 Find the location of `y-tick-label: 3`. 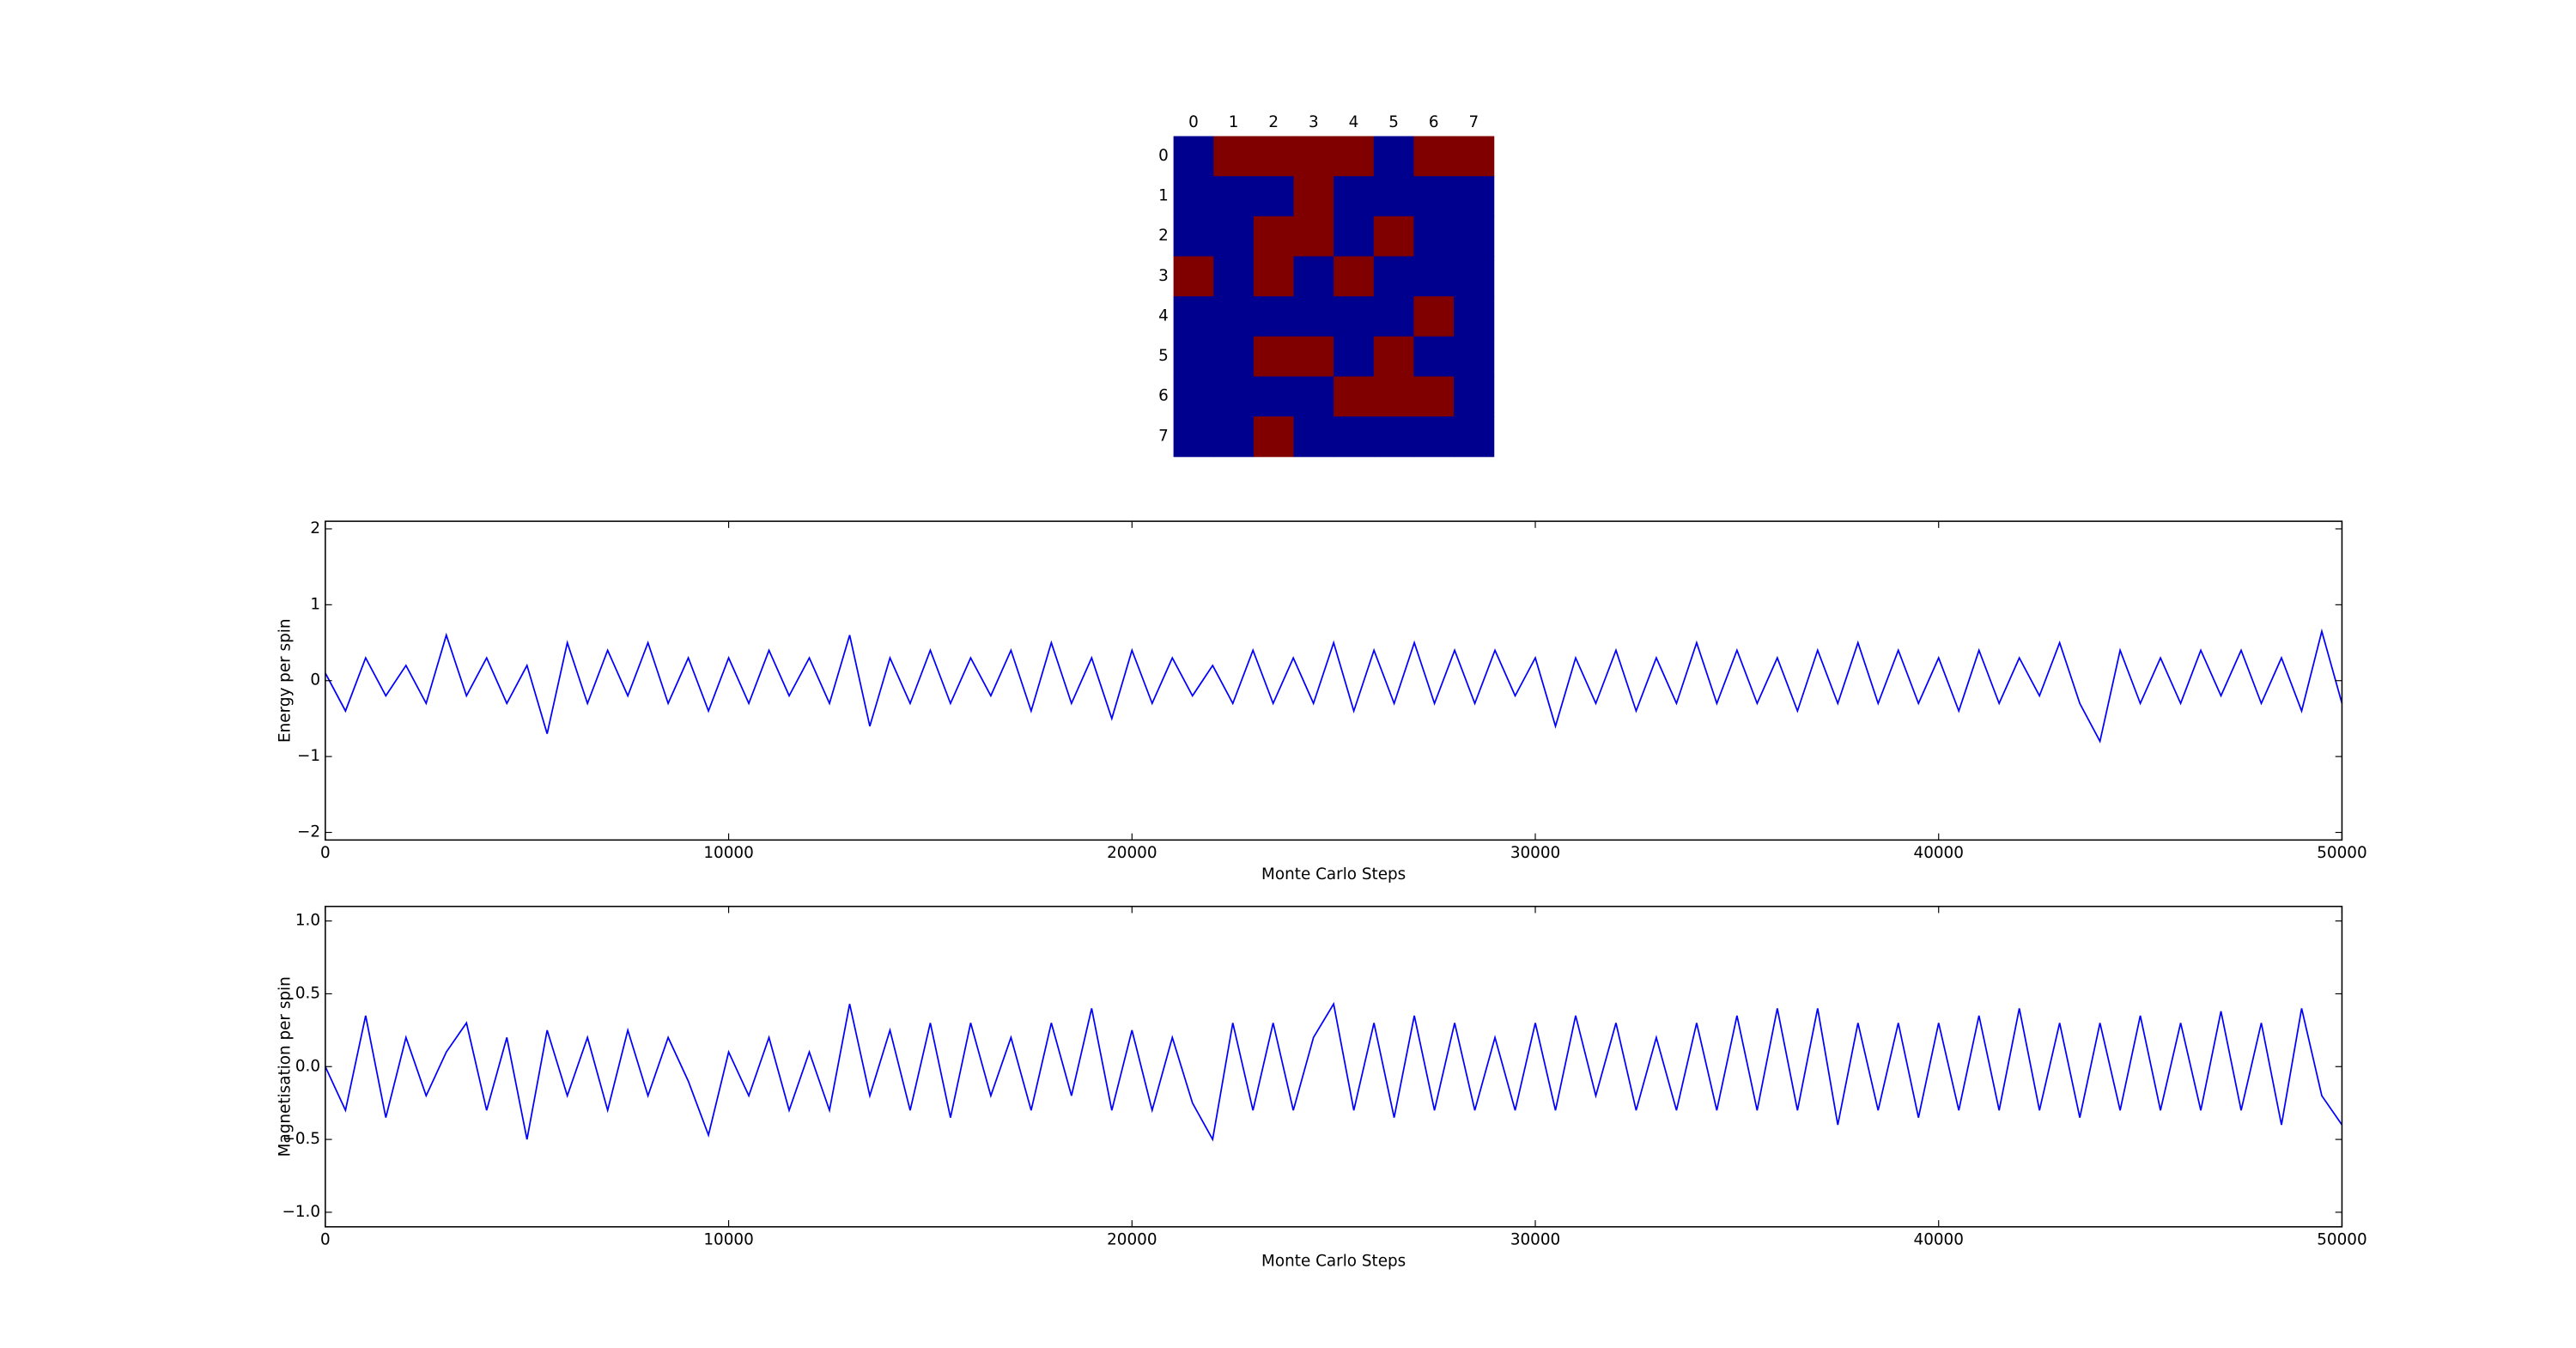

y-tick-label: 3 is located at coordinates (1163, 276).